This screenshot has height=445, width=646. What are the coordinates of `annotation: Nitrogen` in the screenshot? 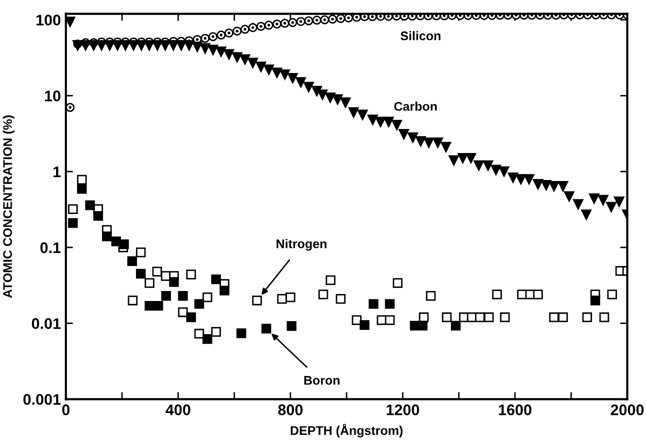 It's located at (301, 245).